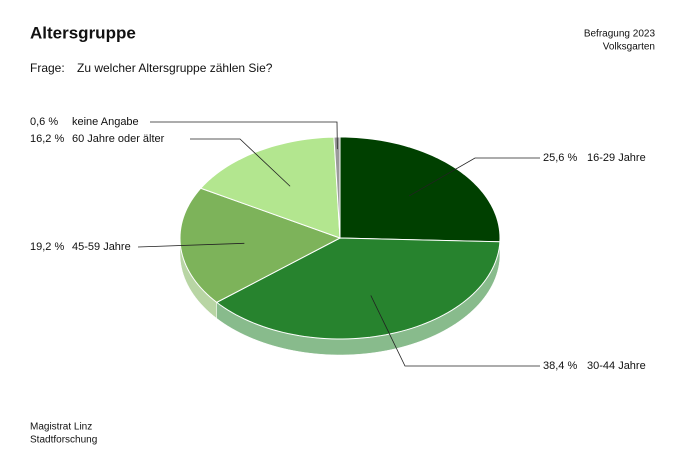 The image size is (680, 467). Describe the element at coordinates (47, 139) in the screenshot. I see `value-label: 16,2 %` at that location.